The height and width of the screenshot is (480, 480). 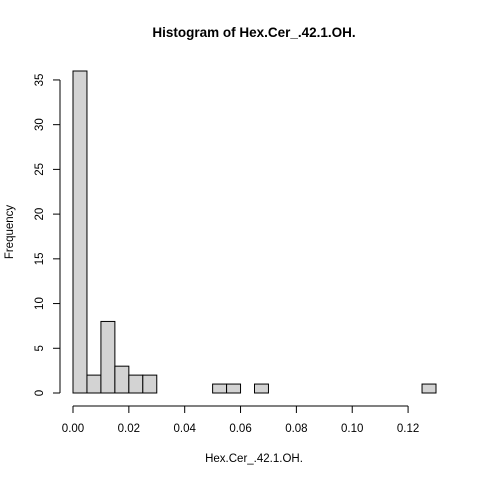 What do you see at coordinates (40, 393) in the screenshot?
I see `y-tick-label: 0` at bounding box center [40, 393].